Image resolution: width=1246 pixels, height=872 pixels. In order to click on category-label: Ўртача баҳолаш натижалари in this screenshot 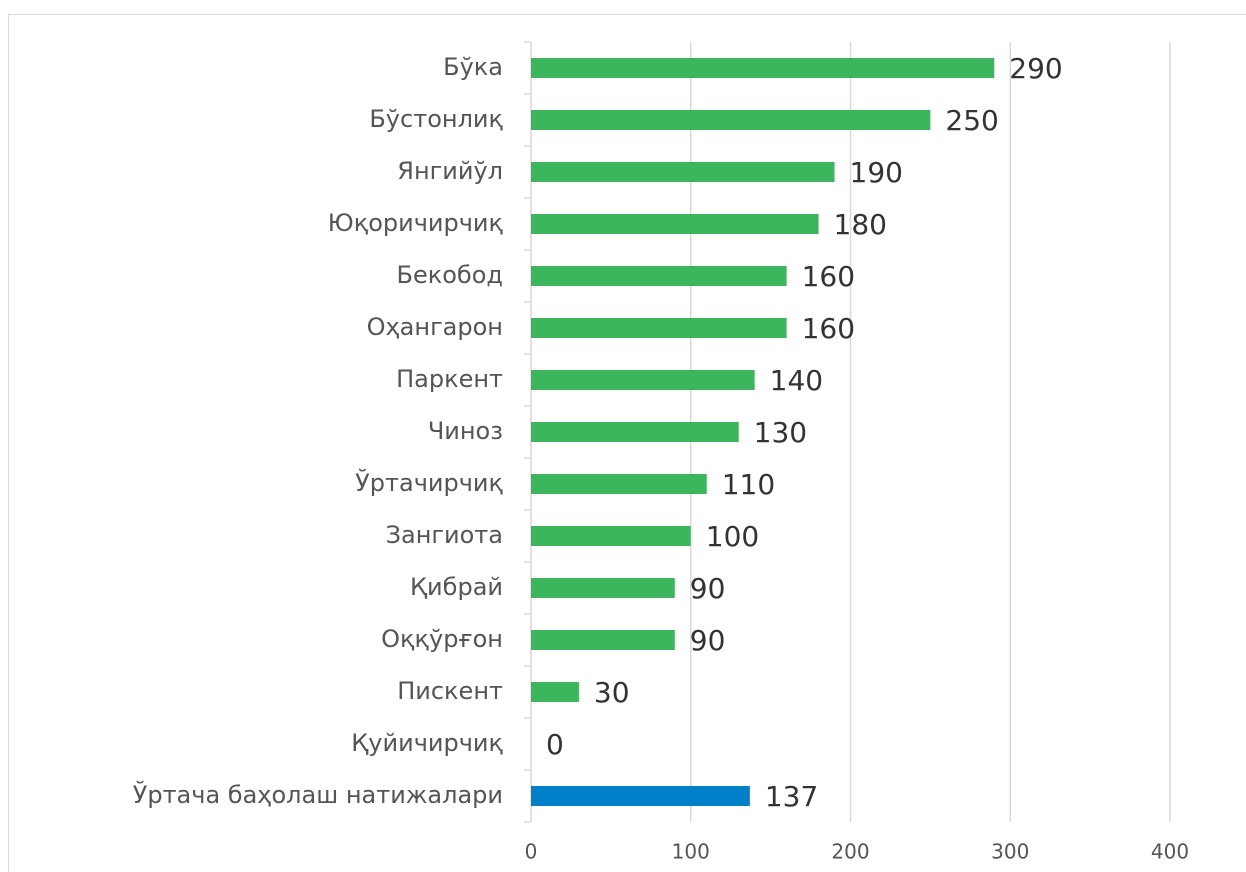, I will do `click(318, 794)`.